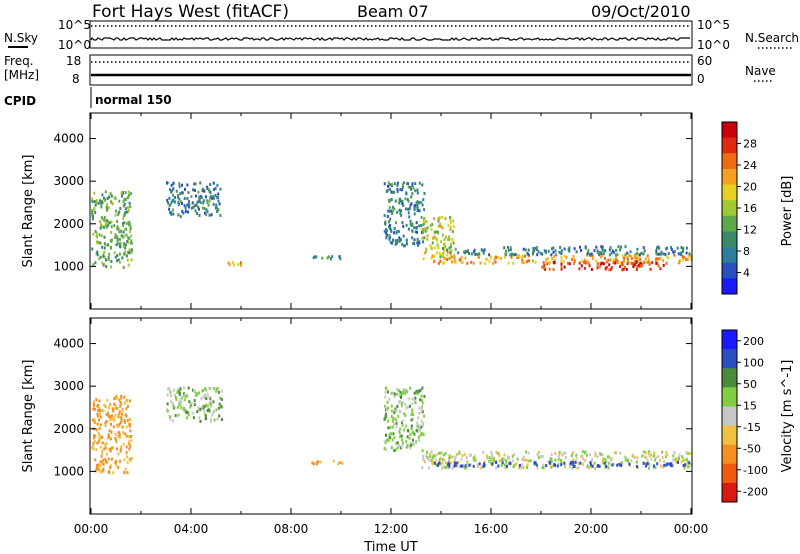 The width and height of the screenshot is (800, 554). What do you see at coordinates (729, 416) in the screenshot?
I see `colorbar-swatch` at bounding box center [729, 416].